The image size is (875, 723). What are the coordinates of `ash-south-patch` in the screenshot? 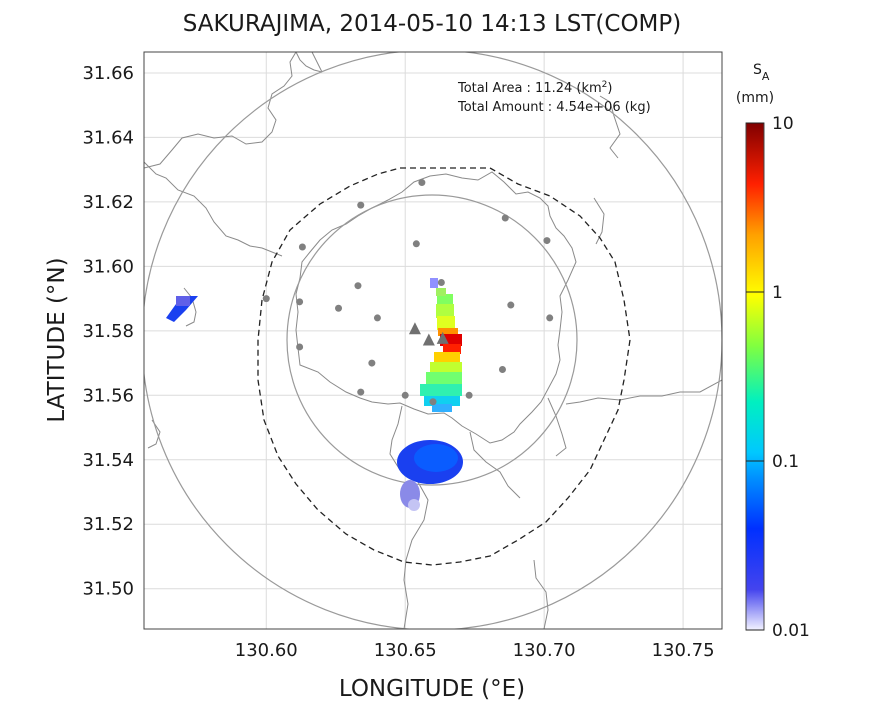 It's located at (430, 475).